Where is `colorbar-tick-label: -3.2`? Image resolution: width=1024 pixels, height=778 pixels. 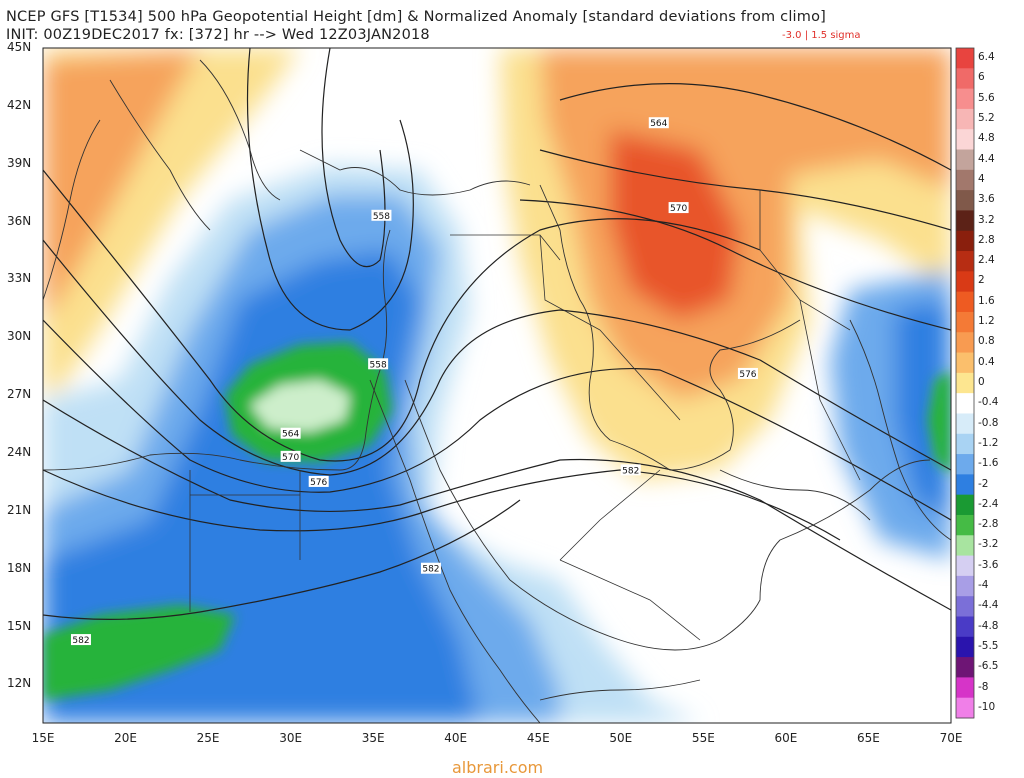
colorbar-tick-label: -3.2 is located at coordinates (988, 544).